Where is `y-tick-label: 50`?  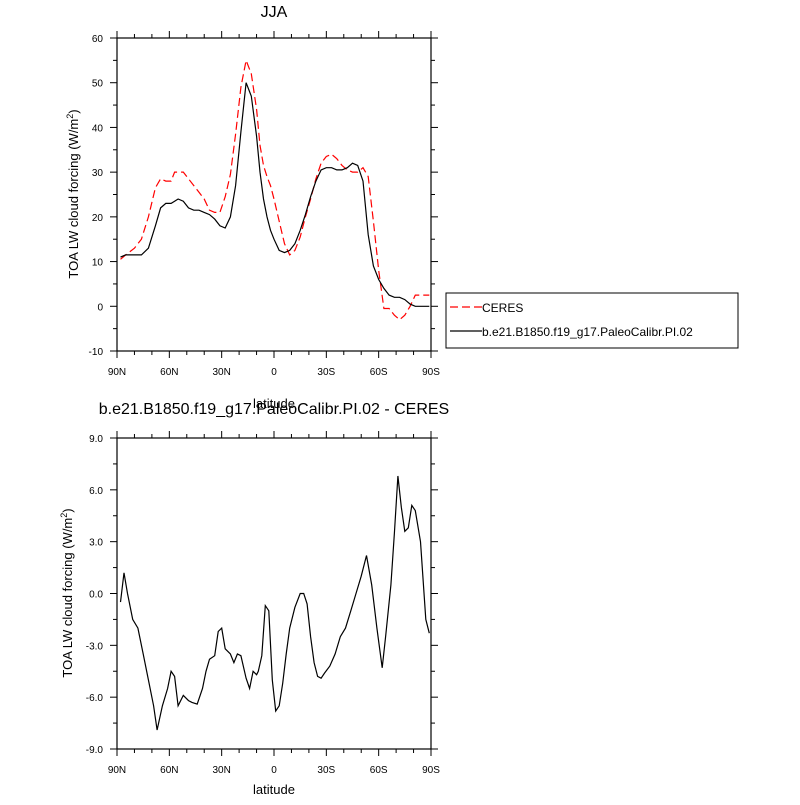
y-tick-label: 50 is located at coordinates (98, 84).